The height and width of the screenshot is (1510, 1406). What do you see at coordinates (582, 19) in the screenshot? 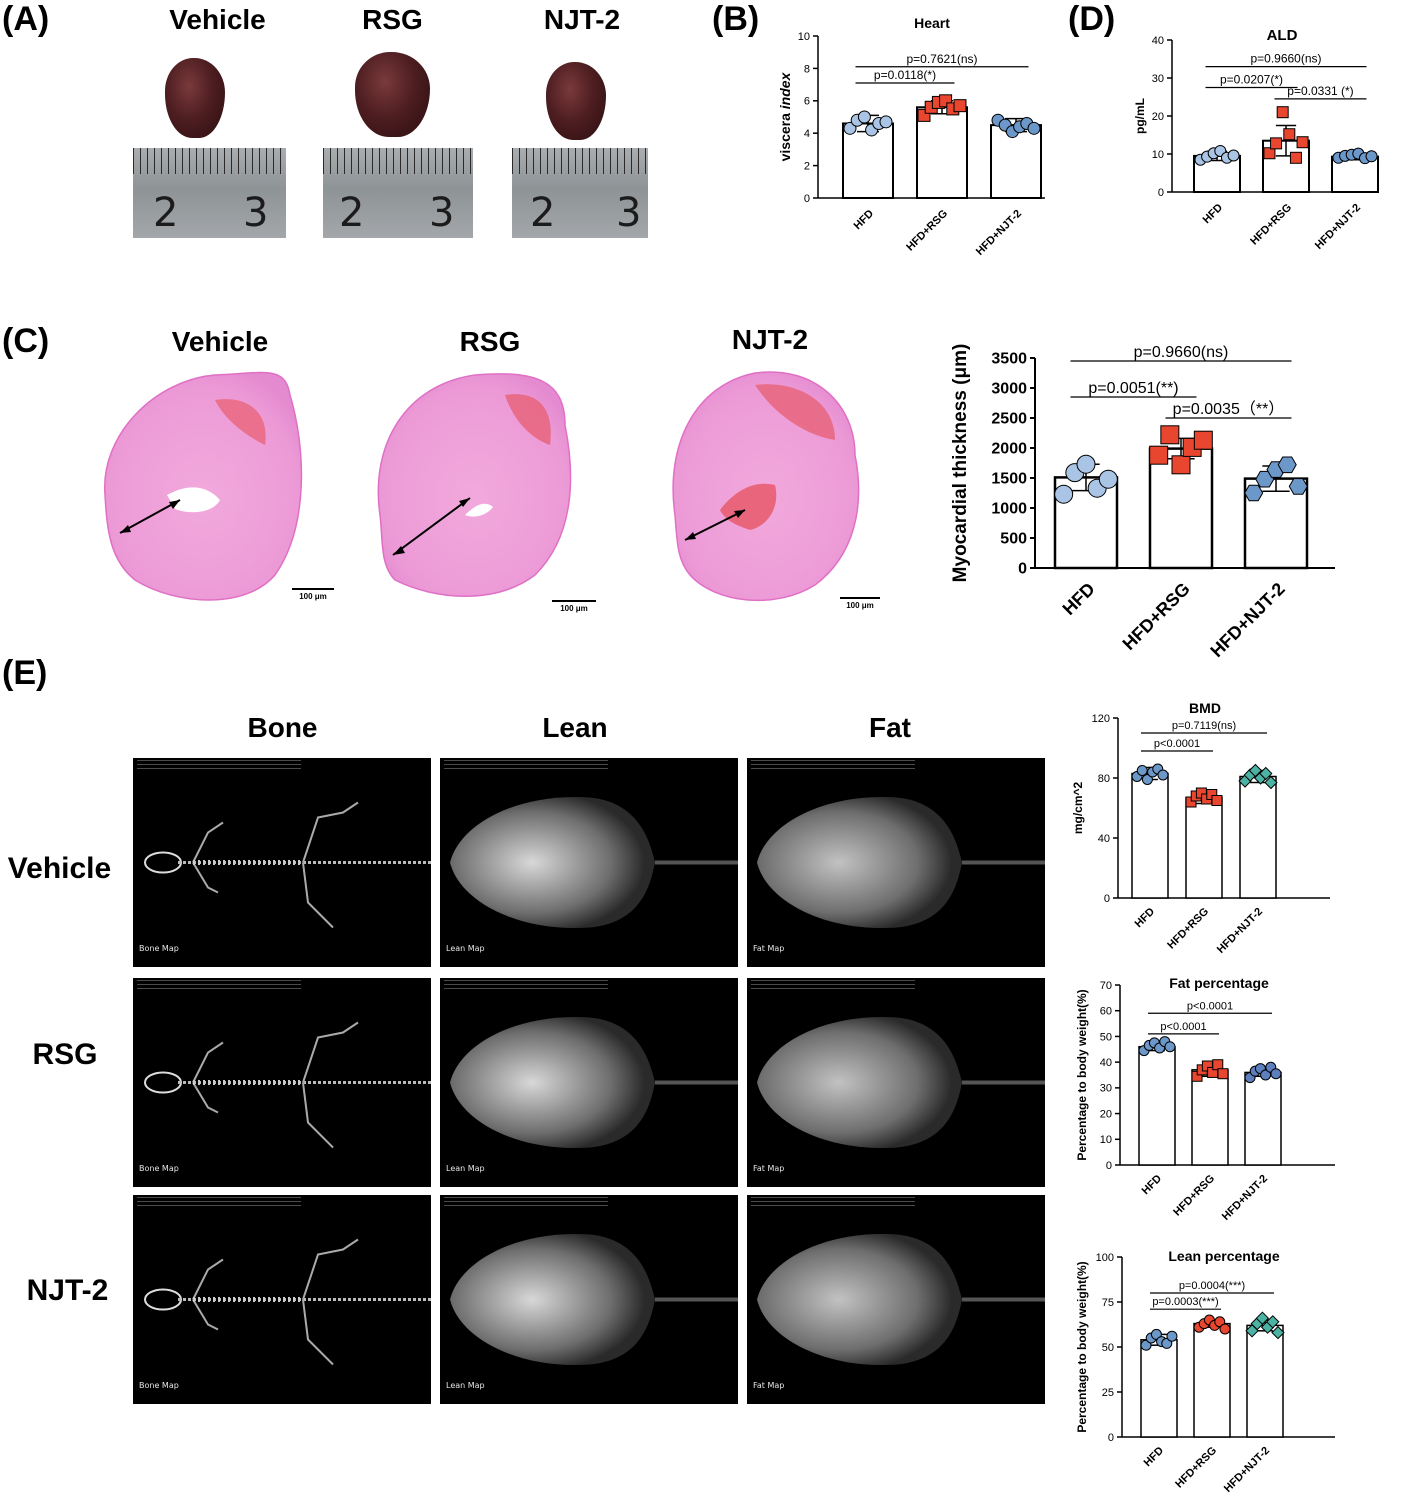
I see `photo-label-njt2: NJT-2` at bounding box center [582, 19].